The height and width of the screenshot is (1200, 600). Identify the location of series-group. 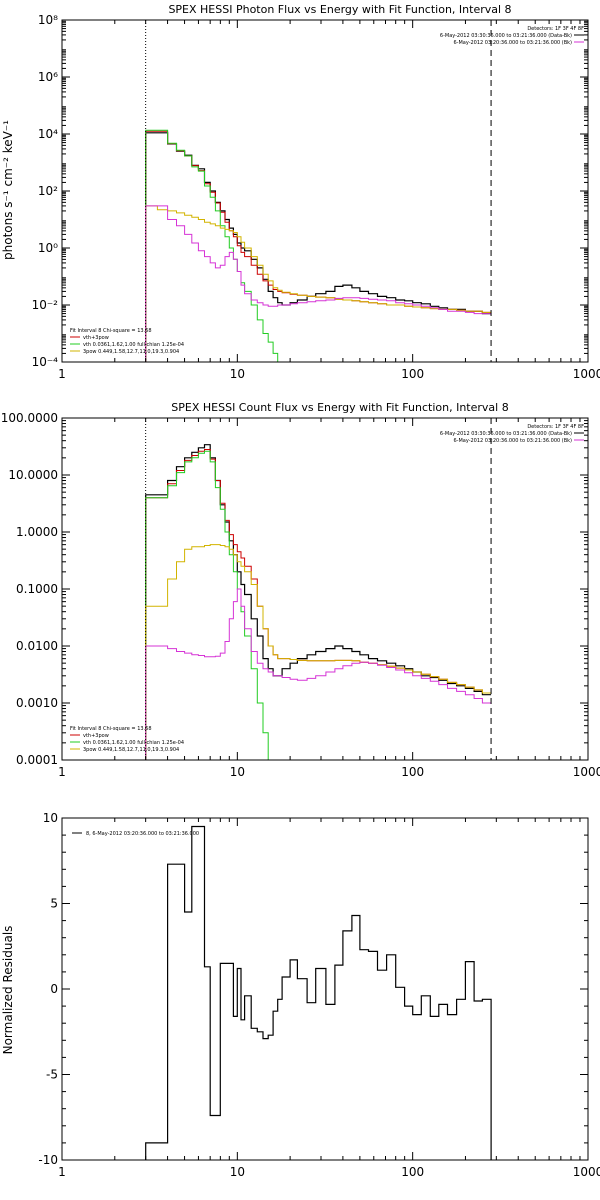
(318, 245).